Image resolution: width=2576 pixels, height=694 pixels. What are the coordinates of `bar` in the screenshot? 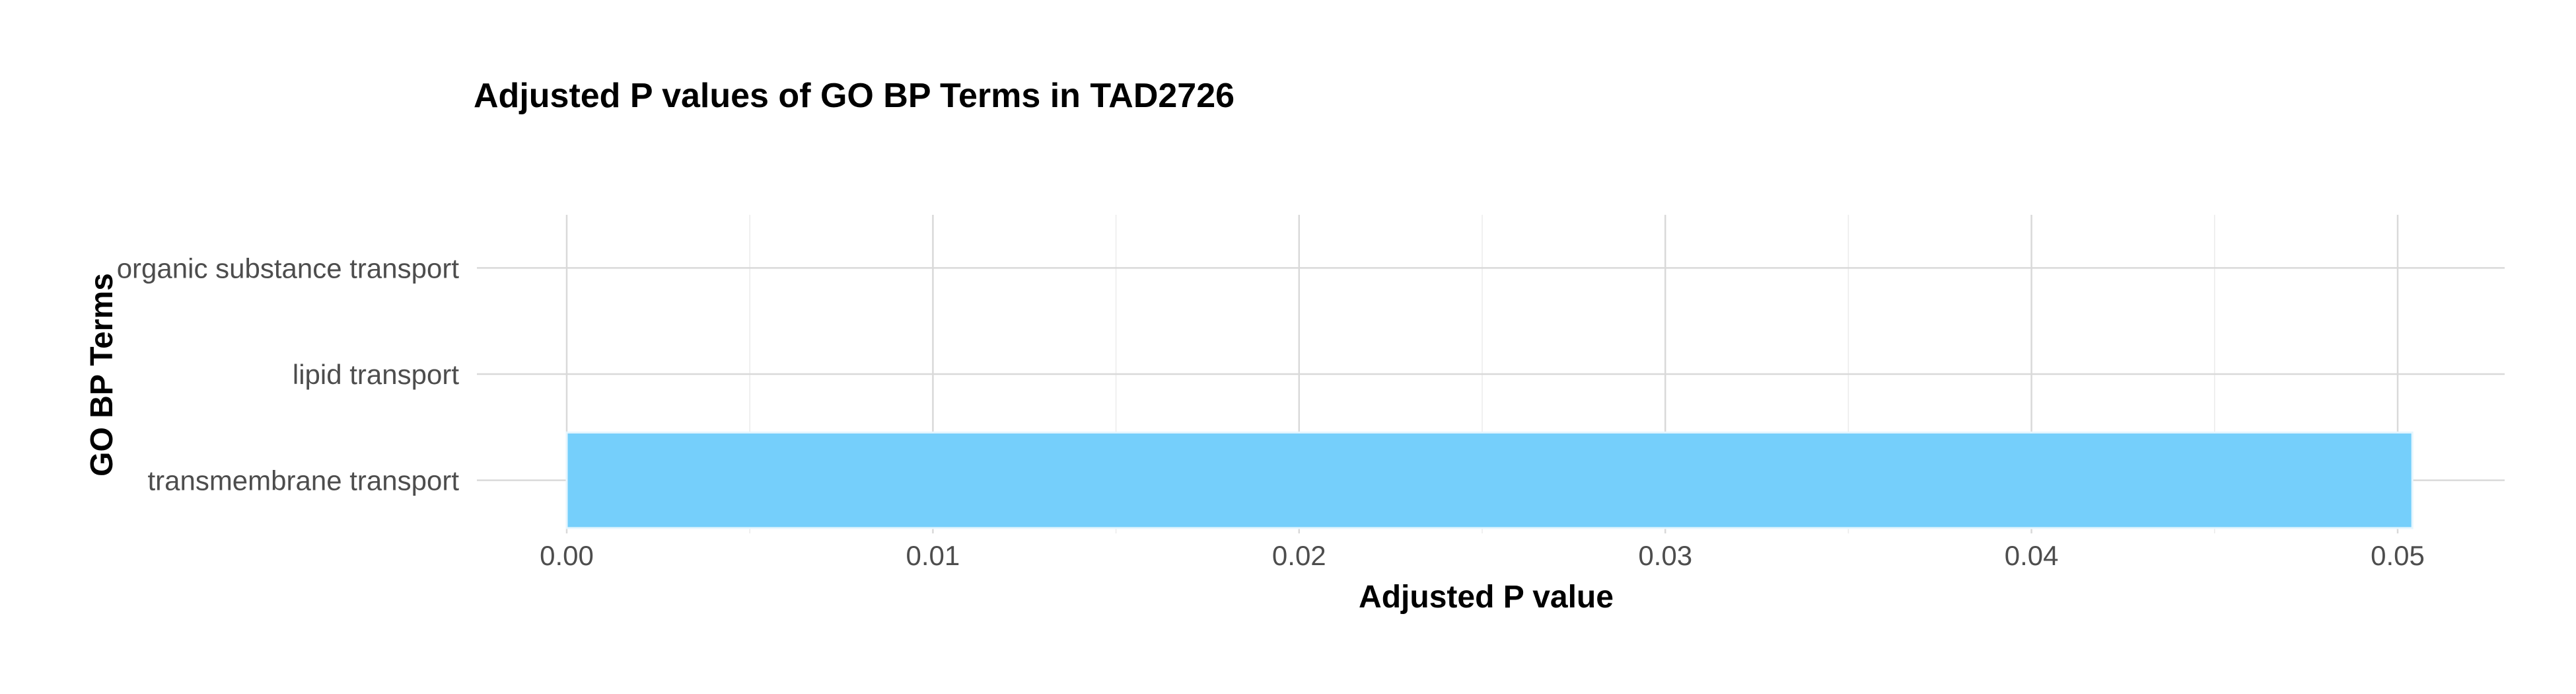 It's located at (1490, 480).